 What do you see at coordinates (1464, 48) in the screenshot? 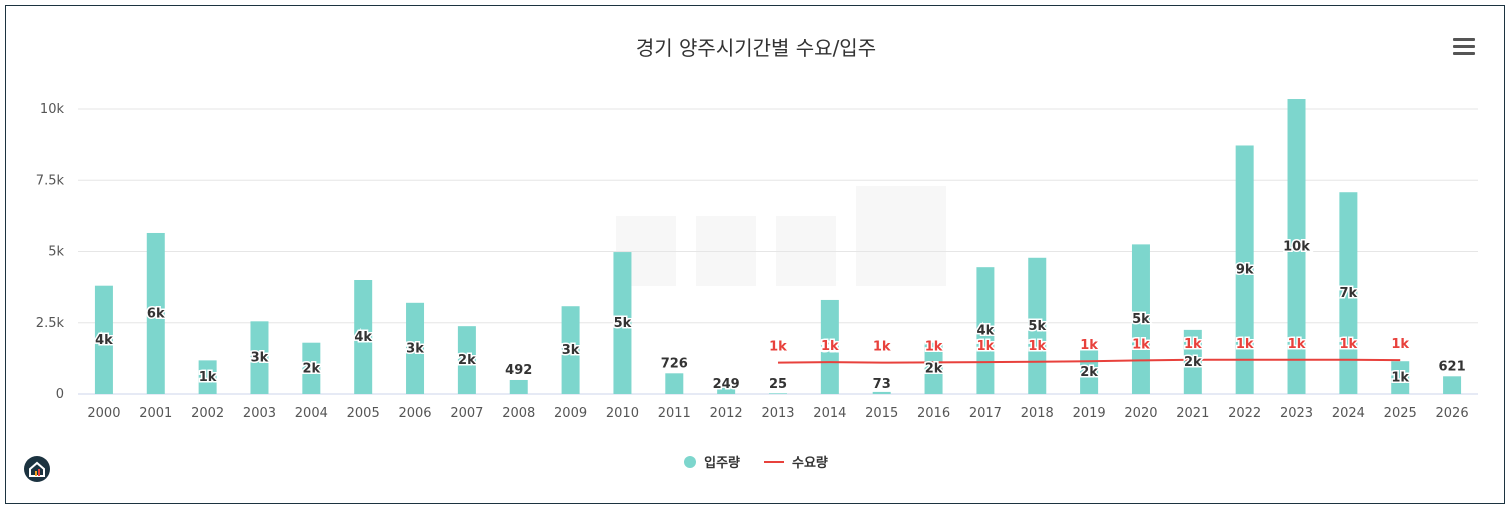
I see `hamburger-menu-icon` at bounding box center [1464, 48].